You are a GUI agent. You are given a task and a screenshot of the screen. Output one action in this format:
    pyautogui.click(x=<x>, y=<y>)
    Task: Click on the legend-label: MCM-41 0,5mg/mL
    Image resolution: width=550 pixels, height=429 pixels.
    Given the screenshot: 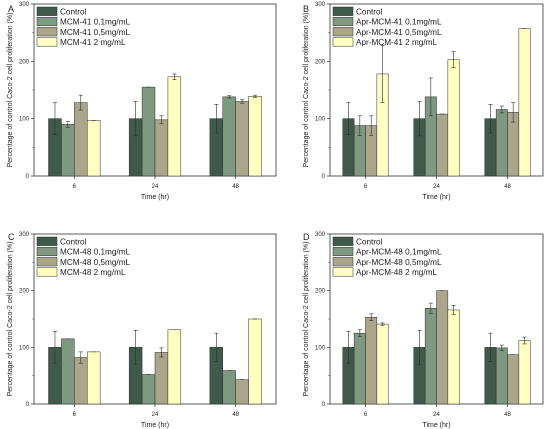 What is the action you would take?
    pyautogui.click(x=95, y=32)
    